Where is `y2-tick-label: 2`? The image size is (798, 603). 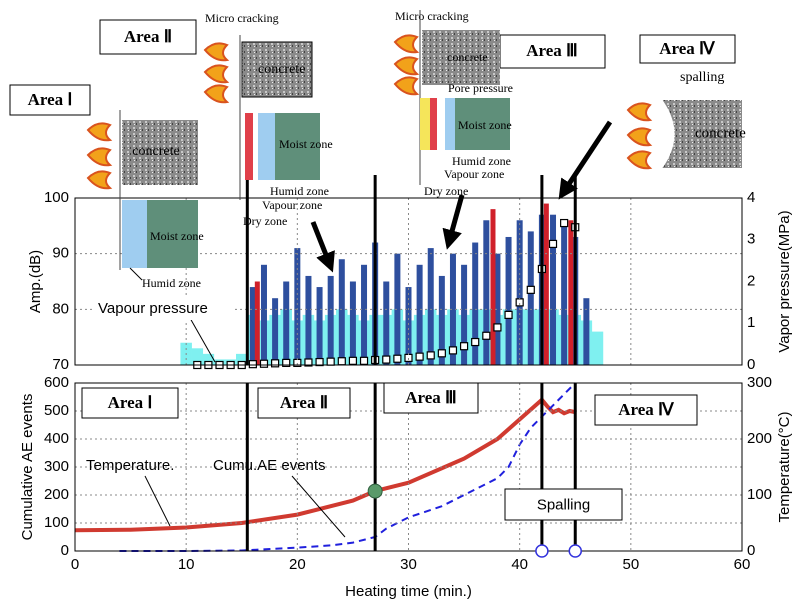
y2-tick-label: 2 is located at coordinates (751, 280).